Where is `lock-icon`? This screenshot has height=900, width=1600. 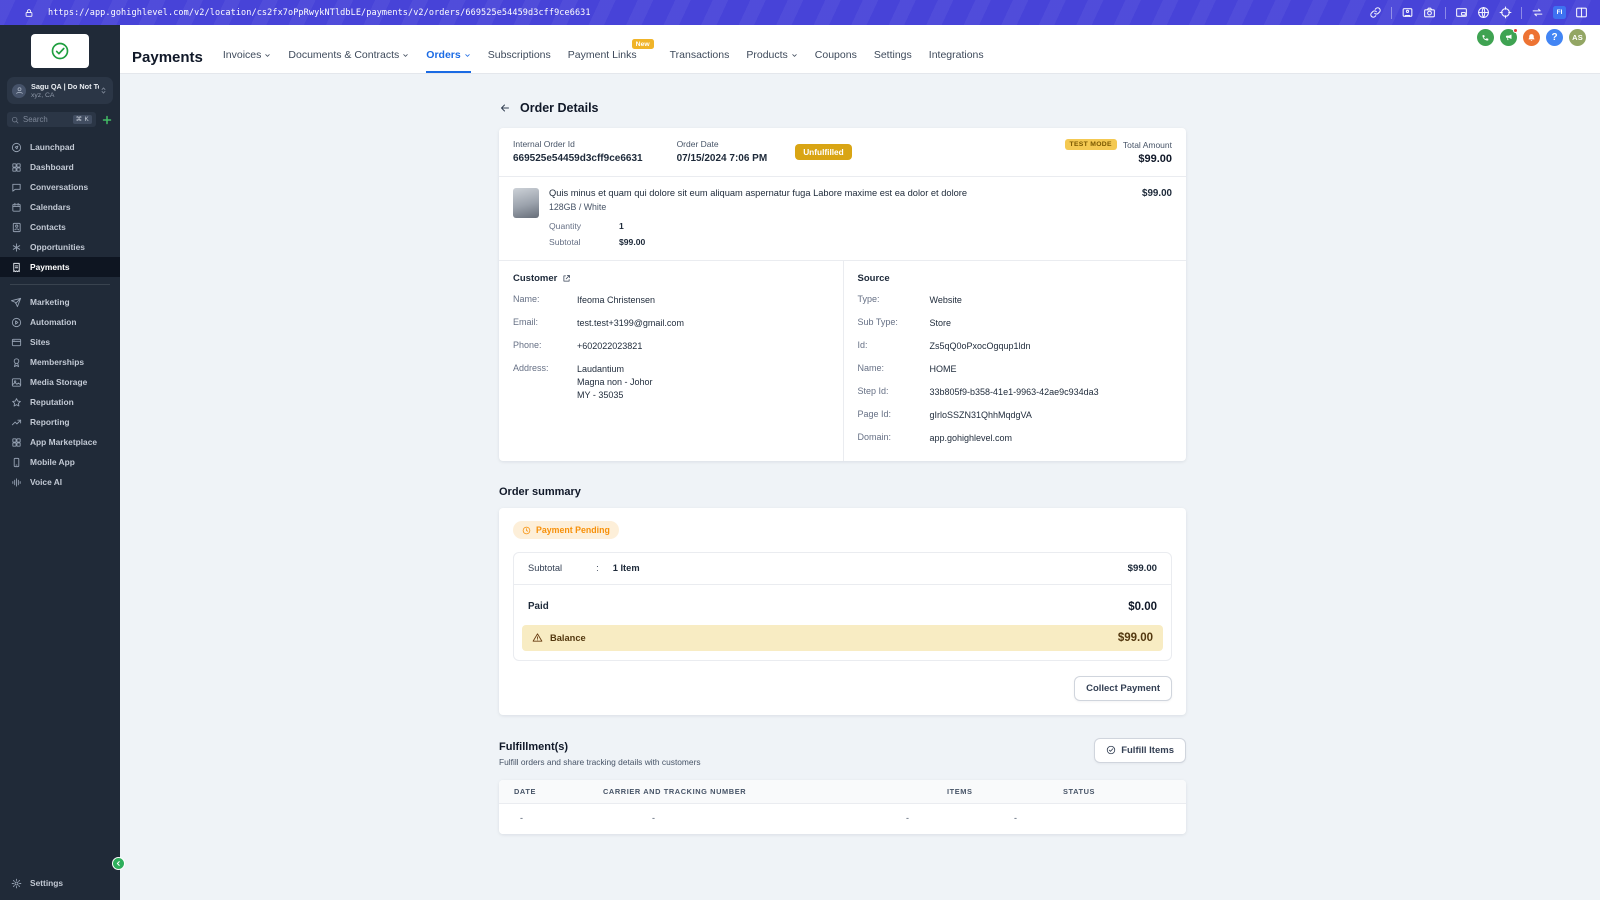 lock-icon is located at coordinates (29, 13).